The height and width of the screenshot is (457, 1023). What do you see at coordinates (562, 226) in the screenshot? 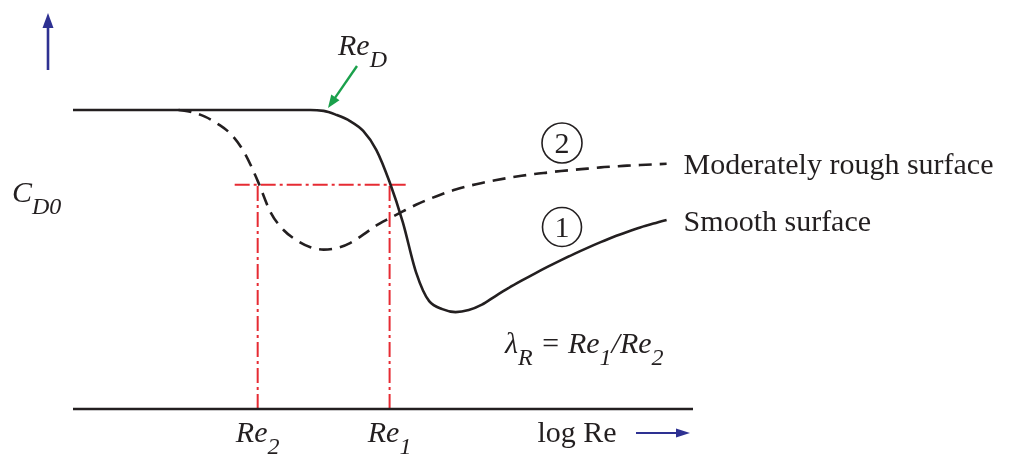
I see `annotation: 1` at bounding box center [562, 226].